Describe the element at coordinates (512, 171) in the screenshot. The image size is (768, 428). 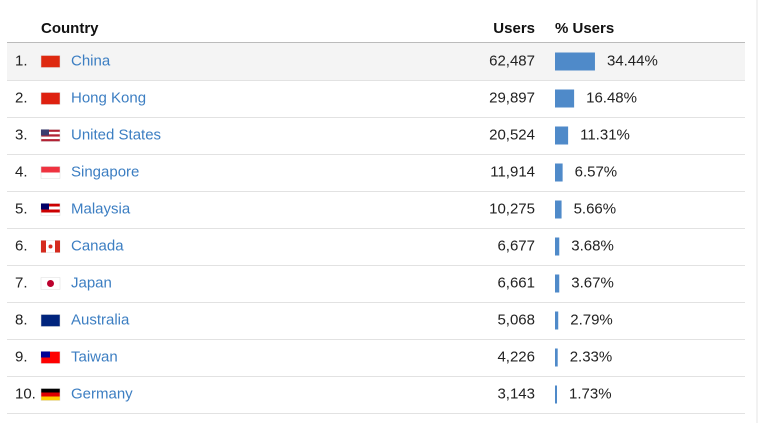
I see `users: 11,914` at that location.